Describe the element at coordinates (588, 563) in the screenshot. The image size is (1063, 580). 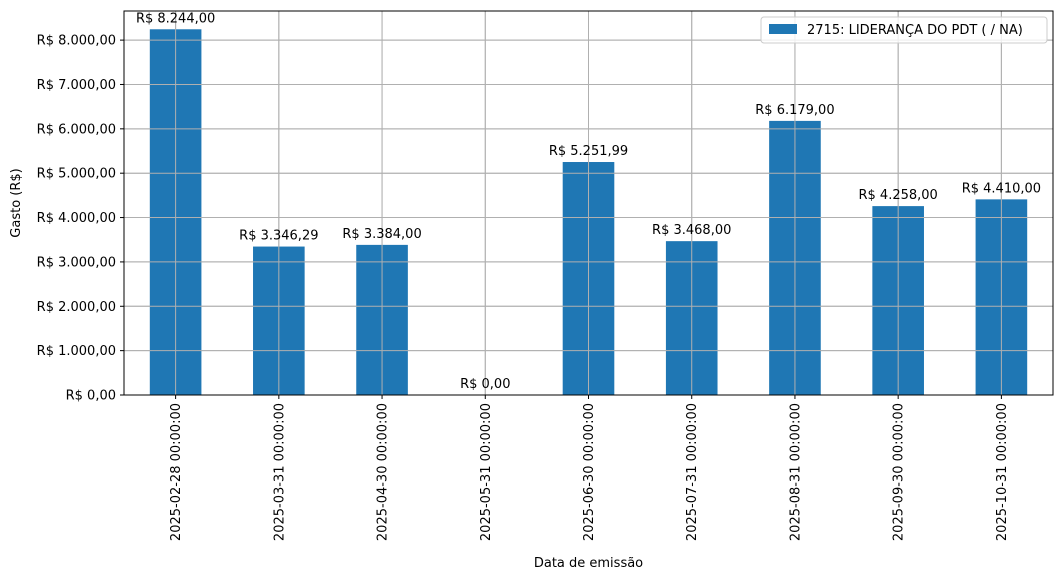
I see `x-axis-label: Data de emissão` at that location.